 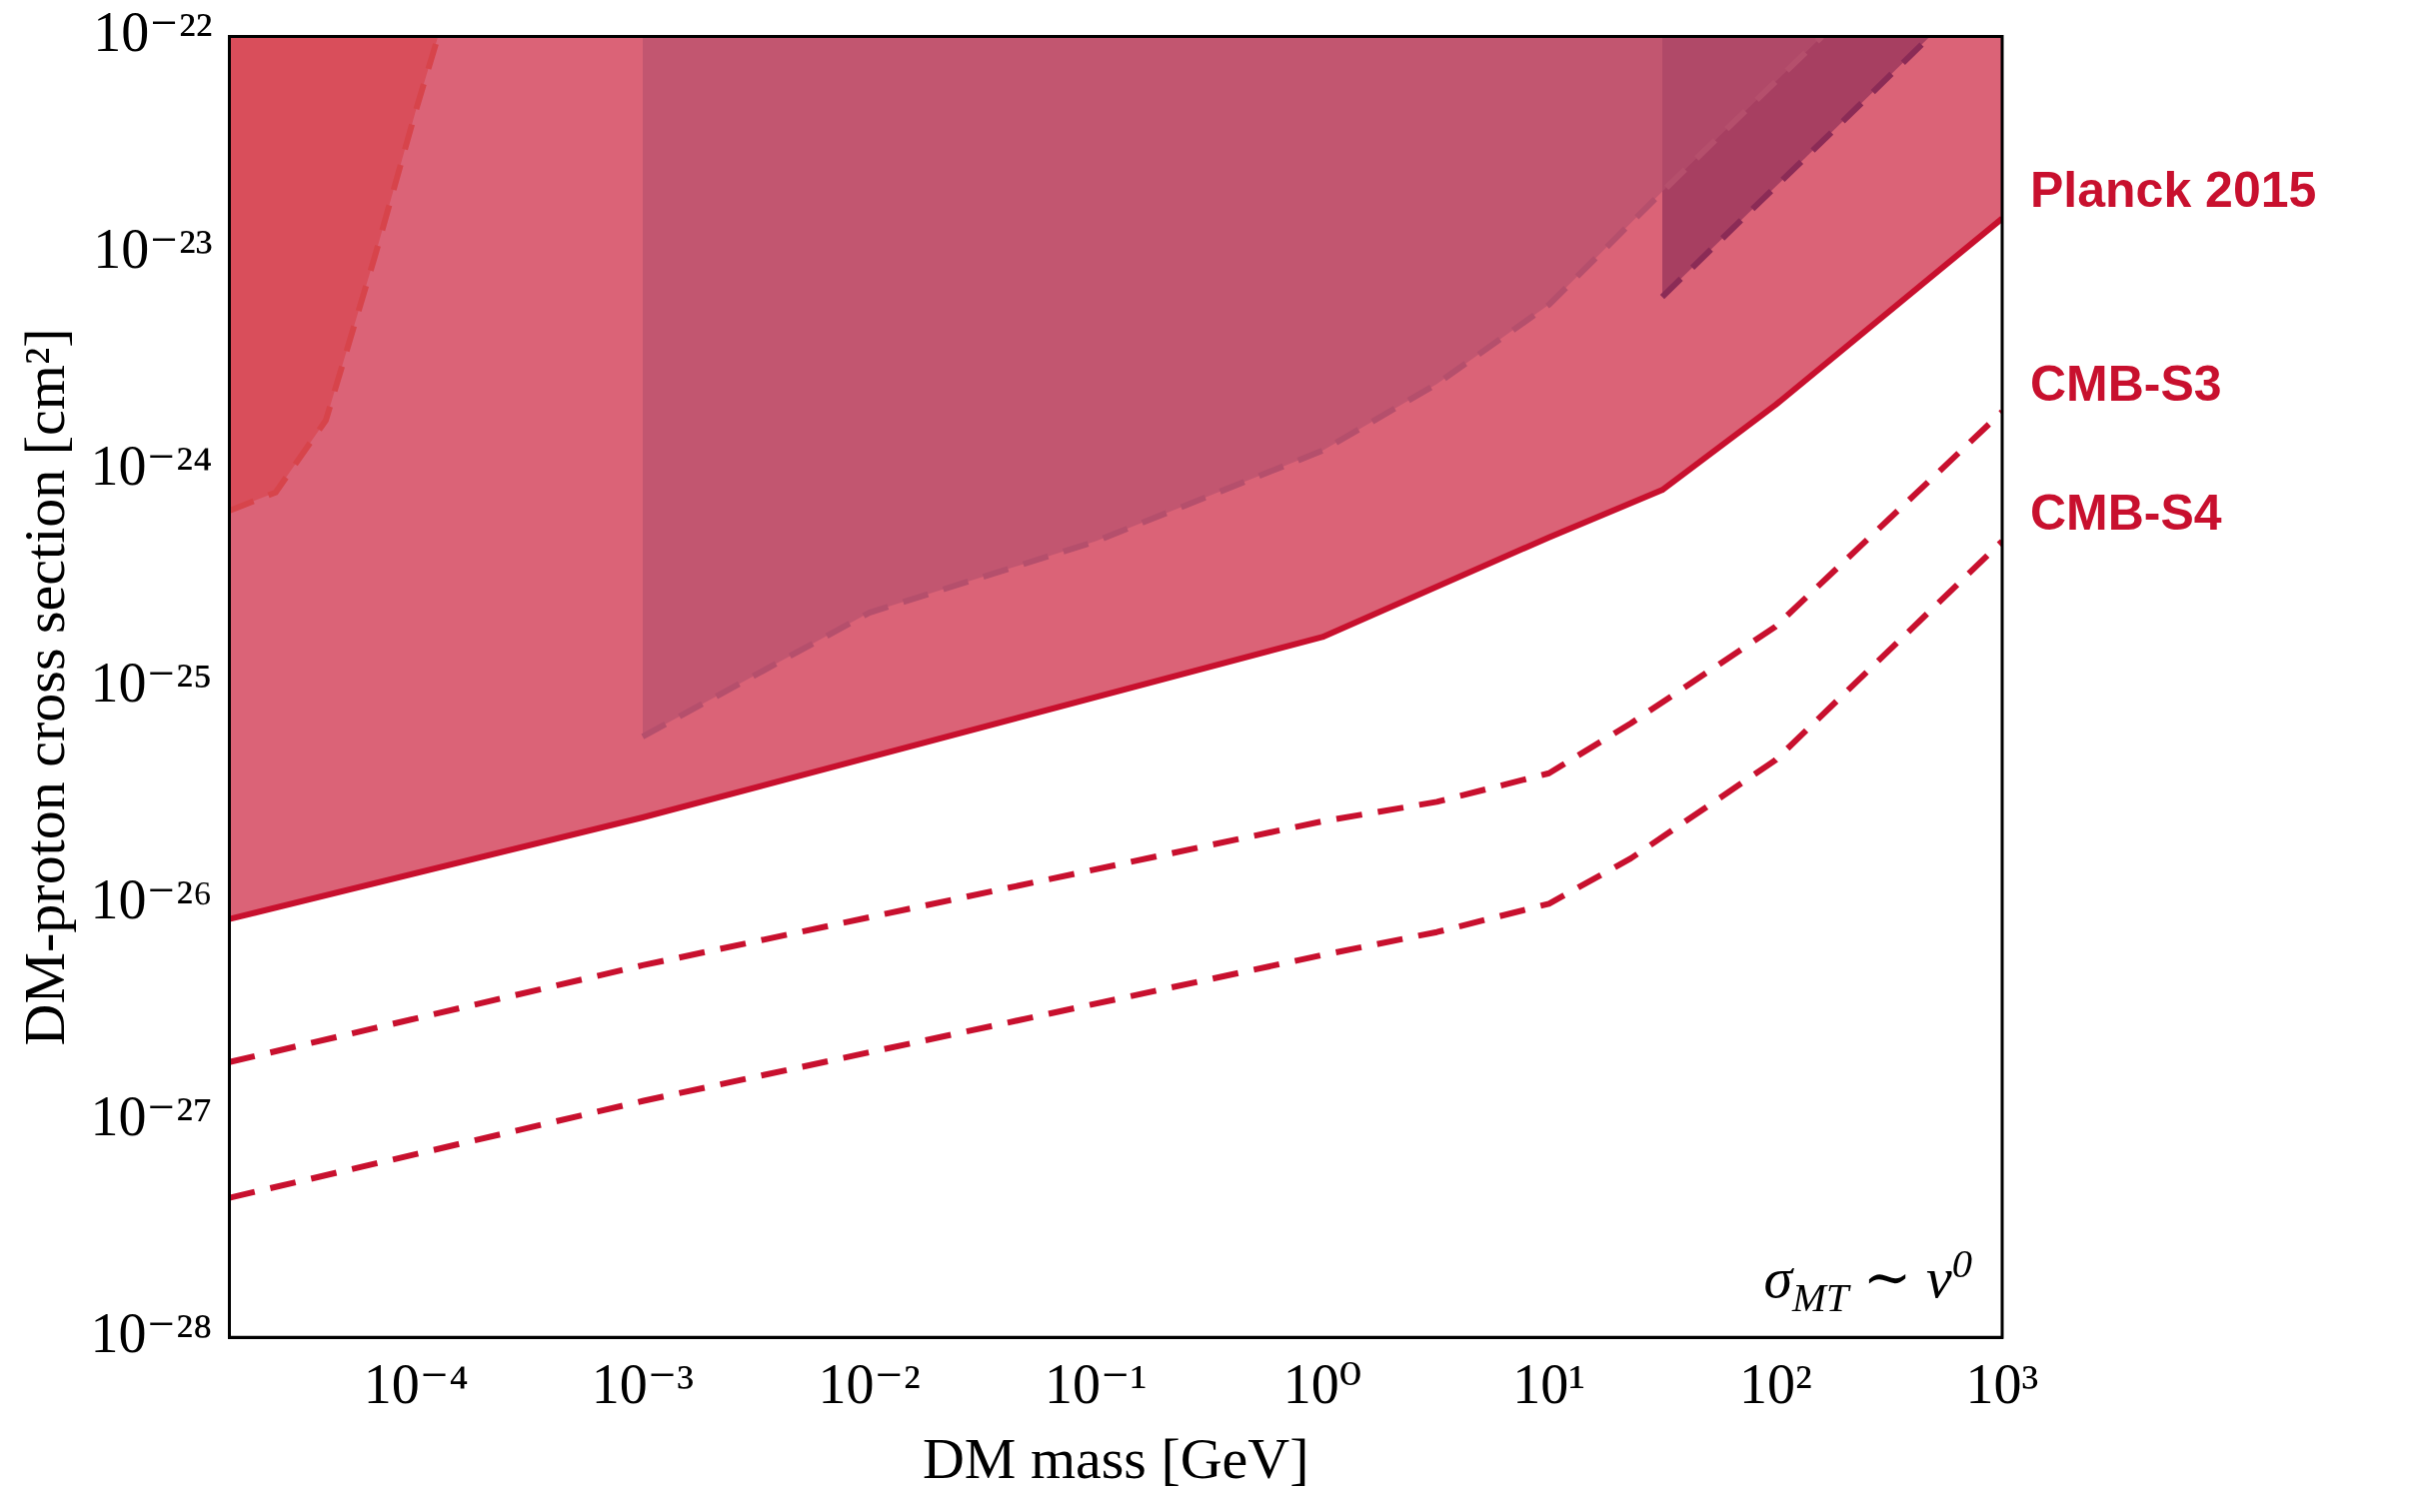 What do you see at coordinates (1775, 1383) in the screenshot?
I see `x-tick-label: 10²` at bounding box center [1775, 1383].